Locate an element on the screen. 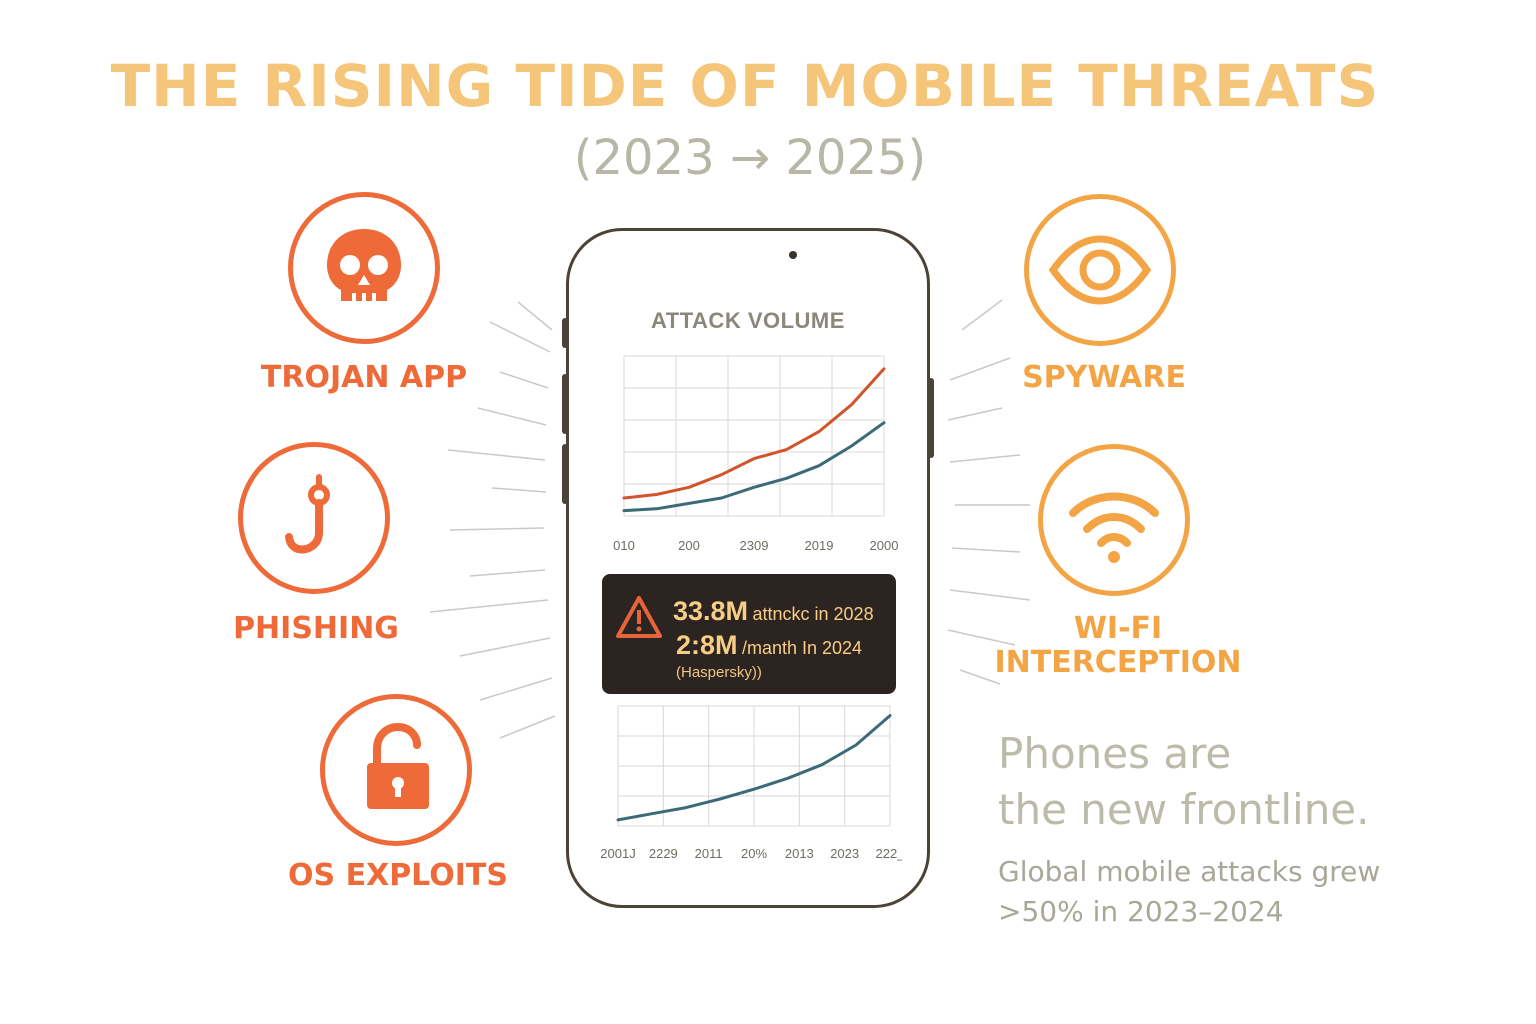  spyware-label: SPYWARE is located at coordinates (1104, 377).